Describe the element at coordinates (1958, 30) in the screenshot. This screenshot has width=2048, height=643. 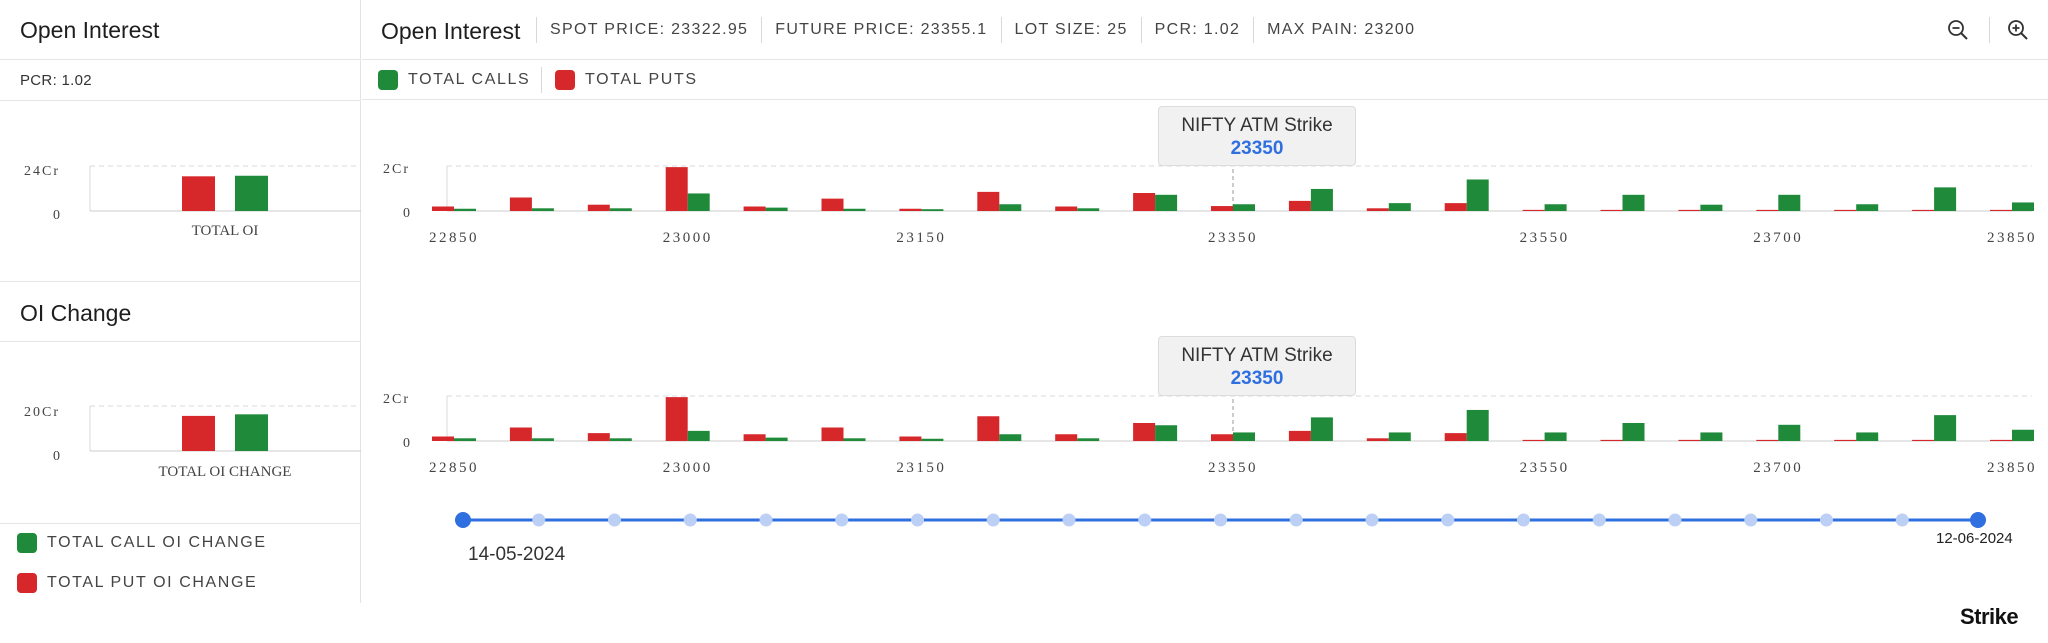
I see `zoom-out-button` at that location.